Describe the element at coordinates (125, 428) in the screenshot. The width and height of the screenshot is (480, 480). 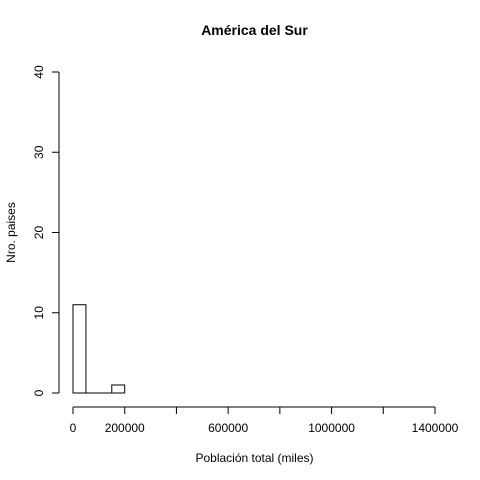
I see `x-tick-label: 200000` at that location.